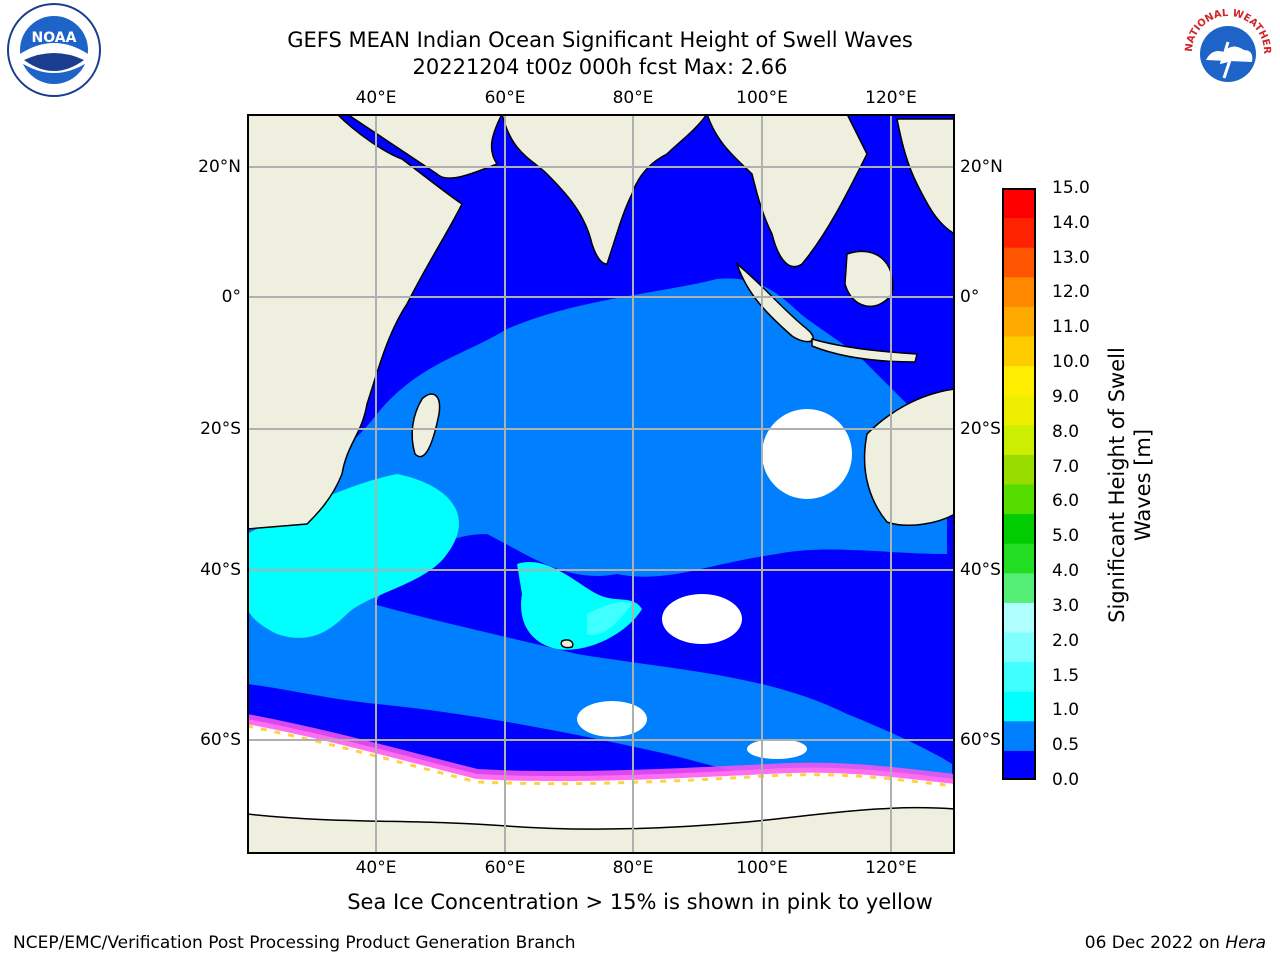  What do you see at coordinates (1130, 485) in the screenshot?
I see `colorbar-label: Significant Height of Swell Waves [m]` at bounding box center [1130, 485].